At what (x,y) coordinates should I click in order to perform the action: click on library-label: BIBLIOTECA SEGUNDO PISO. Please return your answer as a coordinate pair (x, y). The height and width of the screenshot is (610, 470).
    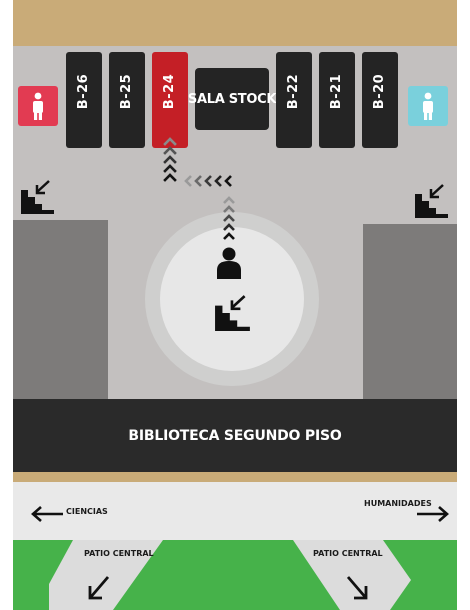
    Looking at the image, I should click on (235, 435).